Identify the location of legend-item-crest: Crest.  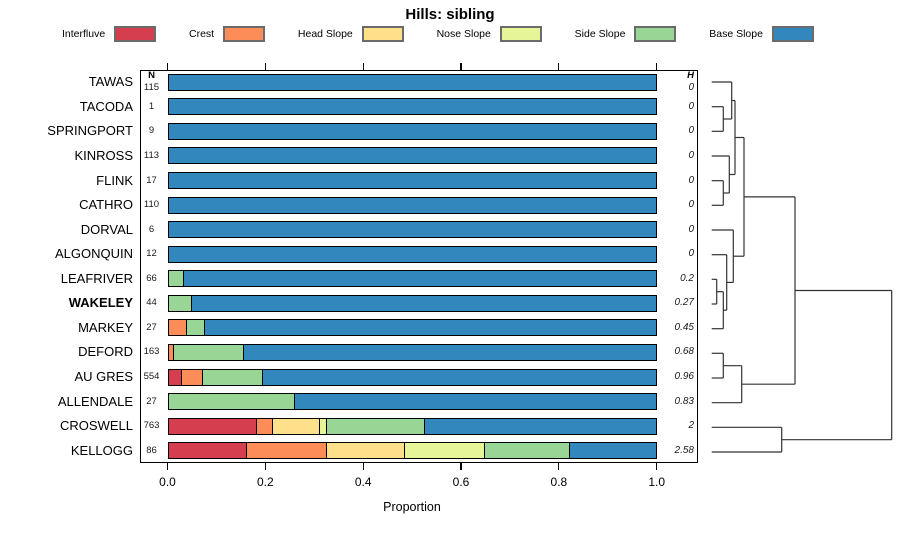
(227, 34).